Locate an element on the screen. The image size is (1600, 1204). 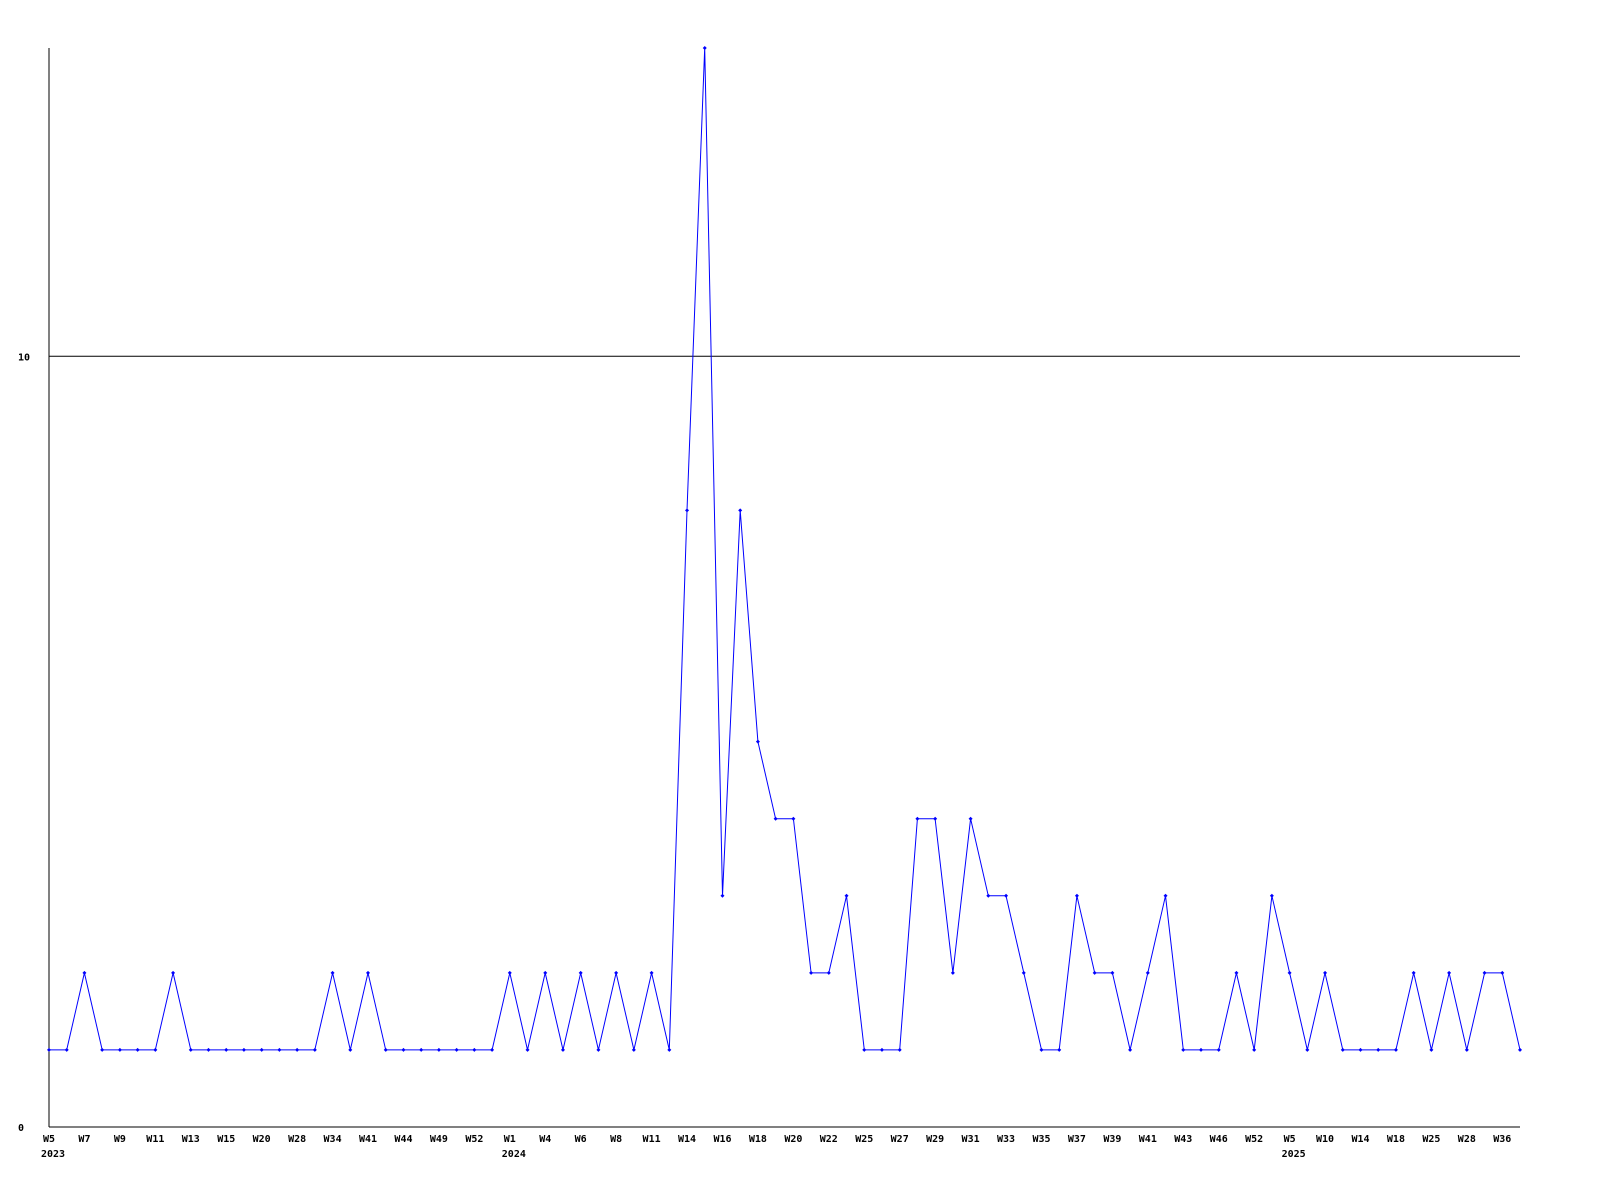
x-tick-label: W9 is located at coordinates (120, 1139).